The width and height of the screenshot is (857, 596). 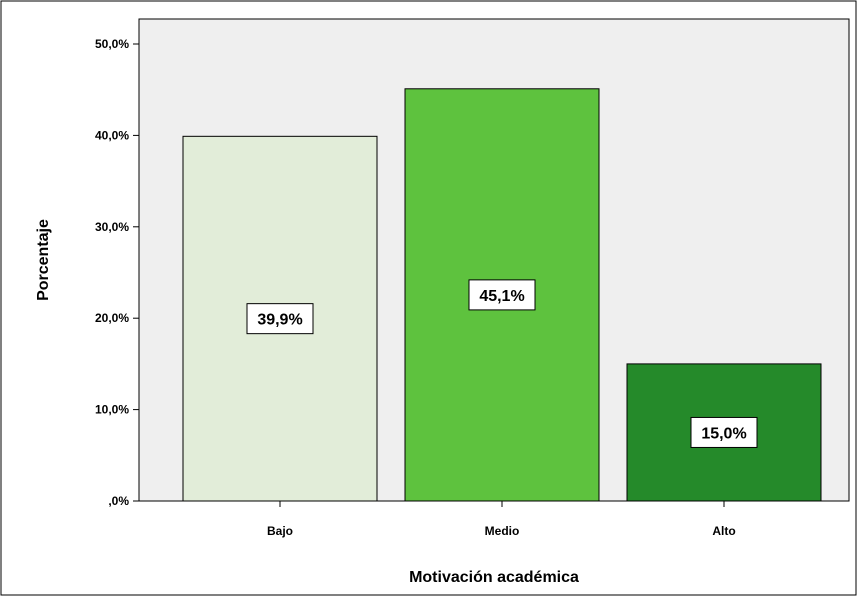 I want to click on x-axis-title: Motivación académica, so click(x=494, y=577).